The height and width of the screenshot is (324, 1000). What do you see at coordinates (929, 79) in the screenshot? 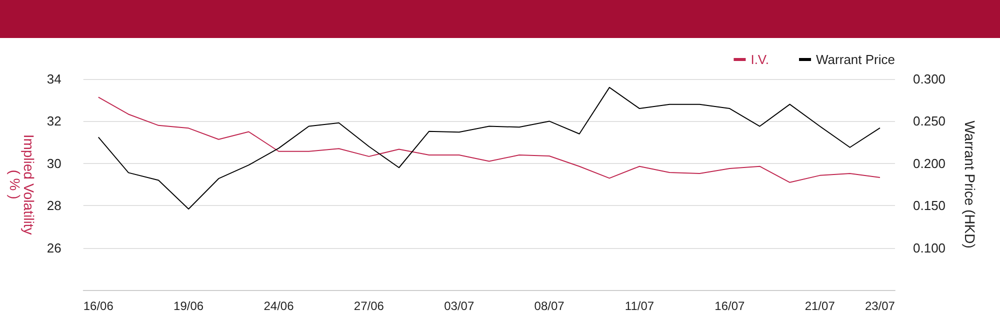
I see `y2-tick-label: 0.300` at bounding box center [929, 79].